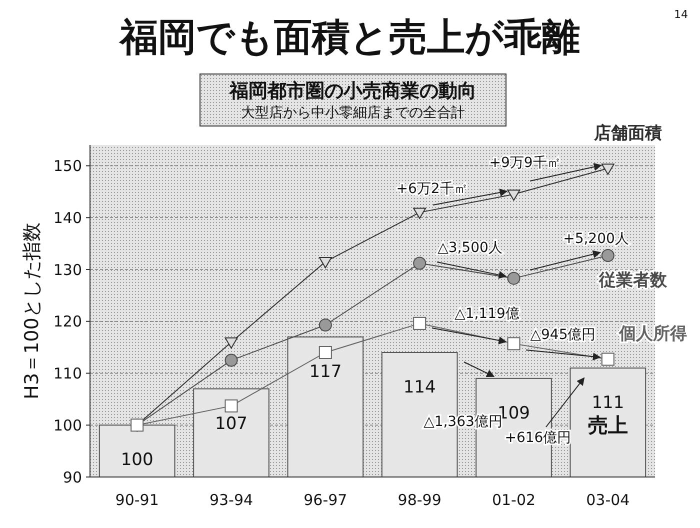  What do you see at coordinates (652, 334) in the screenshot?
I see `series-label: 個人所得` at bounding box center [652, 334].